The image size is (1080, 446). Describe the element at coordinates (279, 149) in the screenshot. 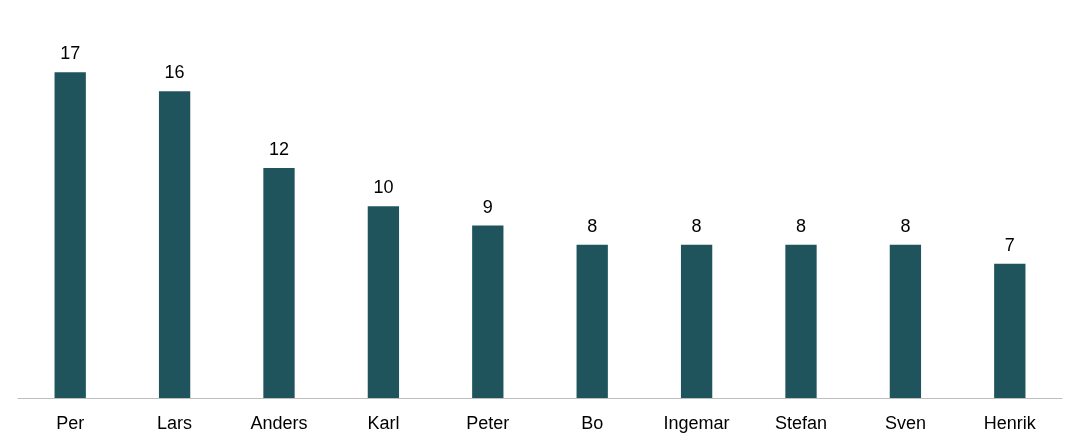

I see `data-label: 12` at that location.